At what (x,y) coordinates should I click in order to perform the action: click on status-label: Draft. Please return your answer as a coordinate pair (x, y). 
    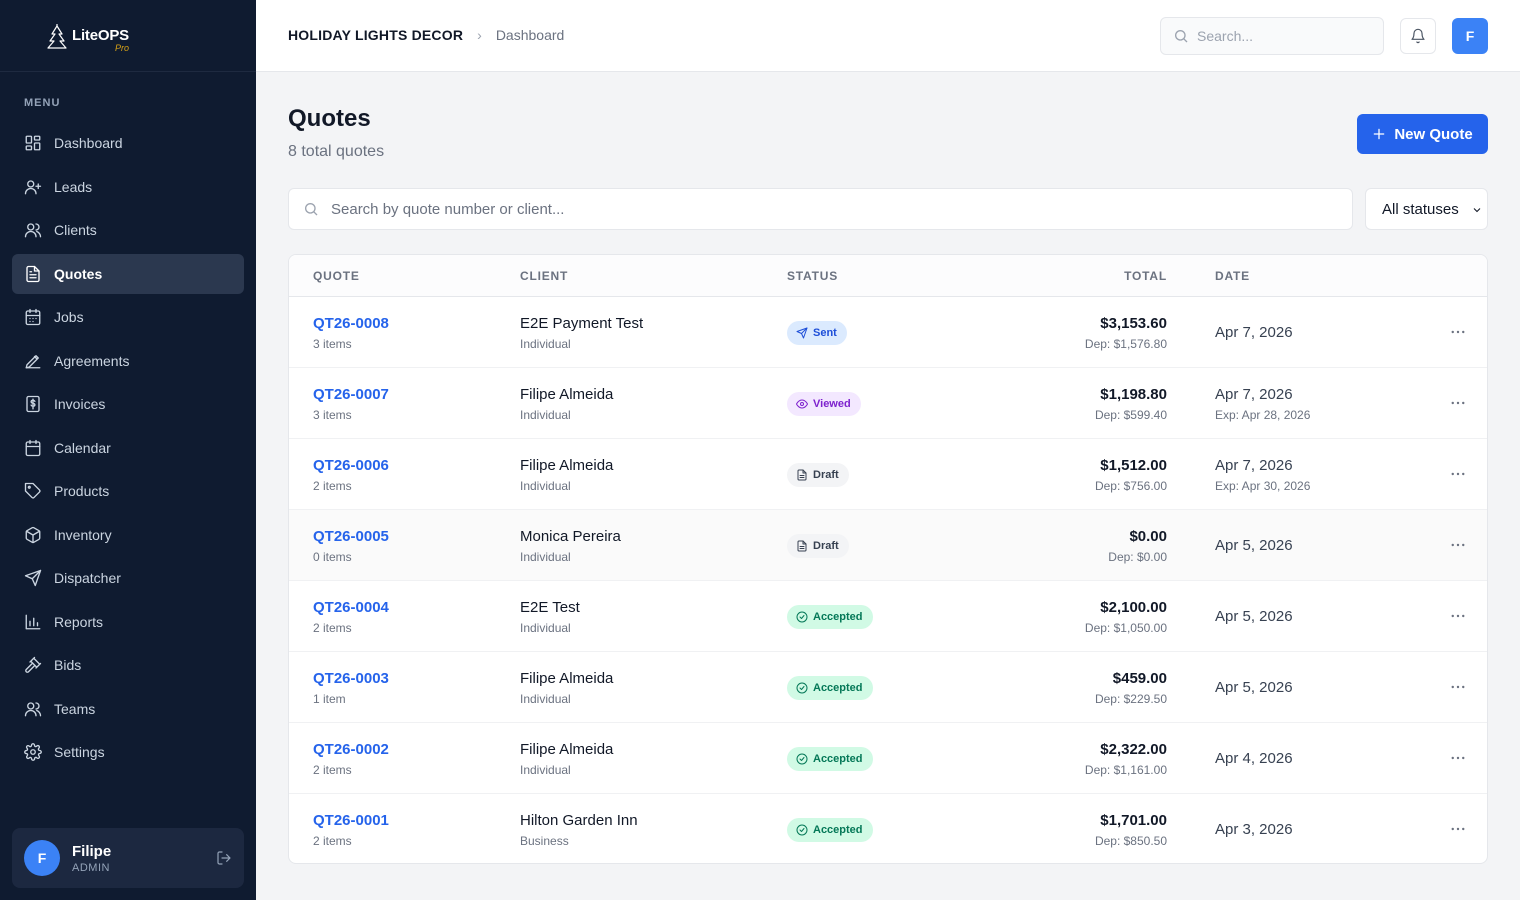
    Looking at the image, I should click on (826, 475).